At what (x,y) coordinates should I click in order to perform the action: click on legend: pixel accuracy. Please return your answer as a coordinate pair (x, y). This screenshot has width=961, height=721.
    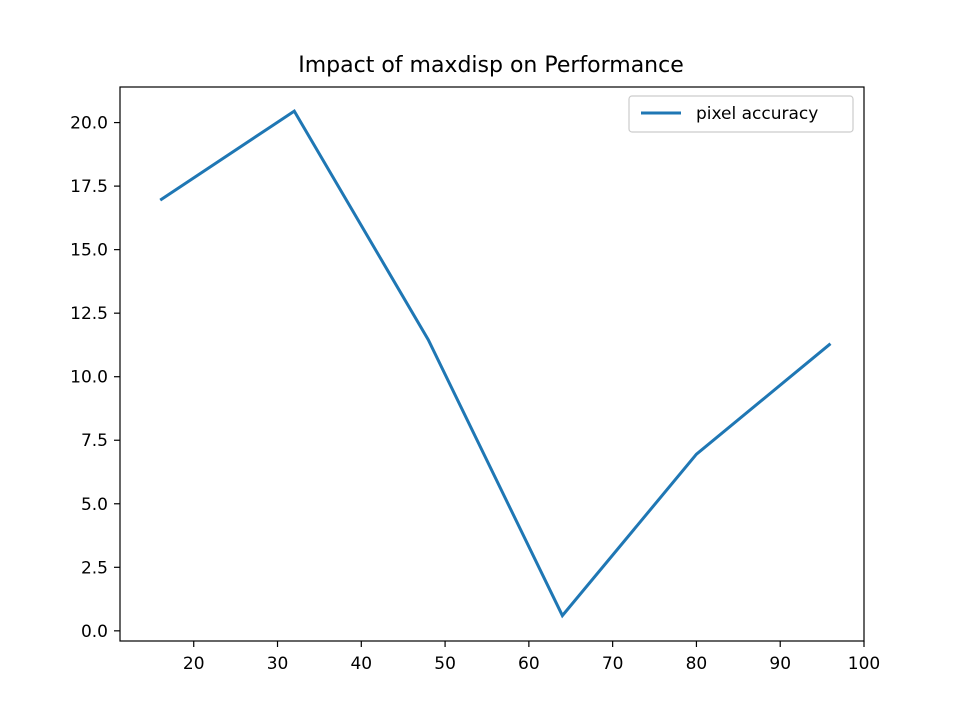
    Looking at the image, I should click on (741, 114).